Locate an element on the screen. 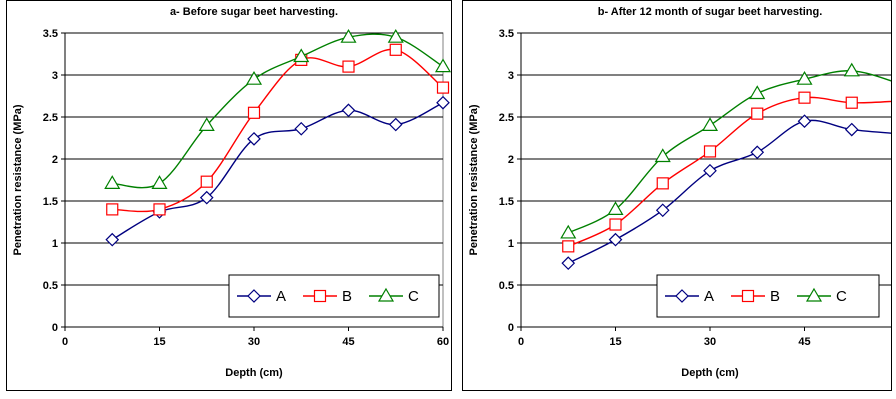 This screenshot has width=896, height=399. series-A is located at coordinates (726, 192).